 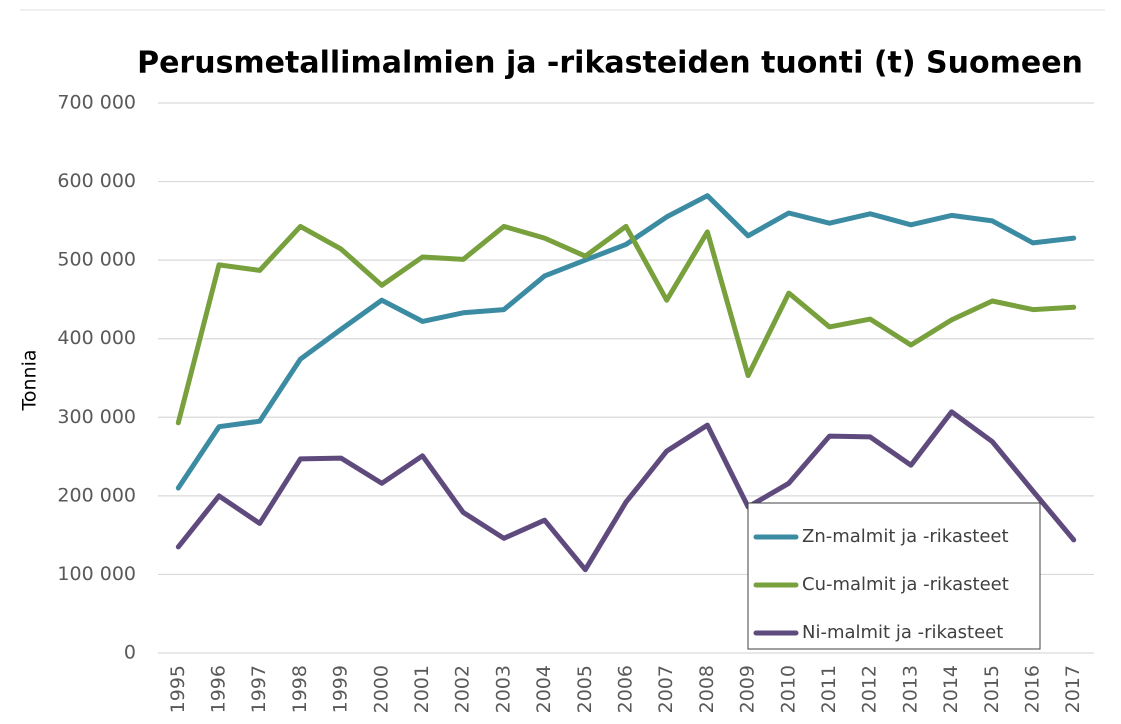 I want to click on legend-label: Ni-malmit ja -rikasteet, so click(x=902, y=632).